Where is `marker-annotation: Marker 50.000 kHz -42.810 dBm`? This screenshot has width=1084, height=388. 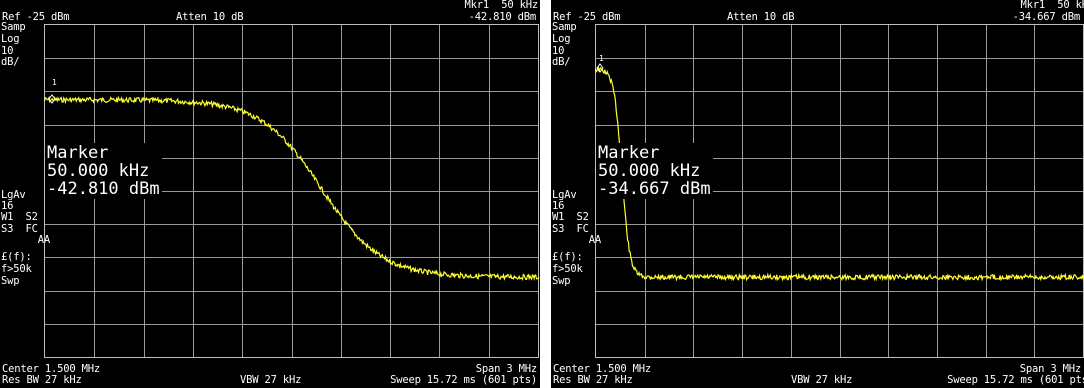
marker-annotation: Marker 50.000 kHz -42.810 dBm is located at coordinates (103, 171).